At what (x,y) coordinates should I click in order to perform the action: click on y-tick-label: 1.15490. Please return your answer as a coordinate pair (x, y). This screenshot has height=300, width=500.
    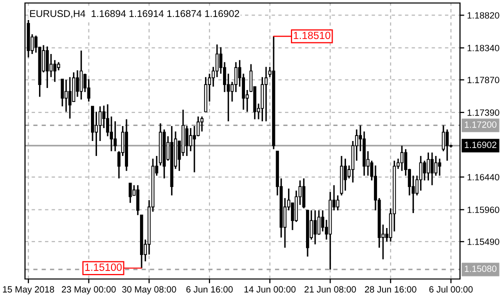
    Looking at the image, I should click on (484, 241).